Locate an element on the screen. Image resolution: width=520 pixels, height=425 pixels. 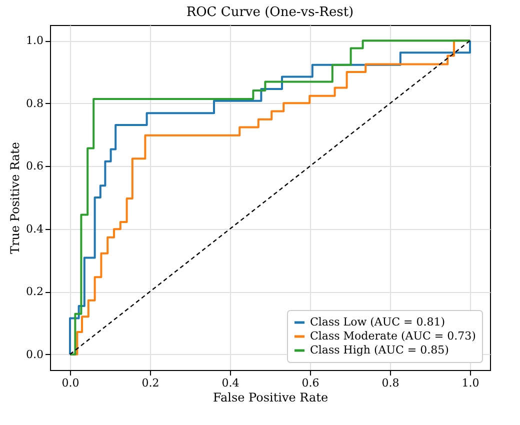
x-tick-label: 0.4 is located at coordinates (231, 383).